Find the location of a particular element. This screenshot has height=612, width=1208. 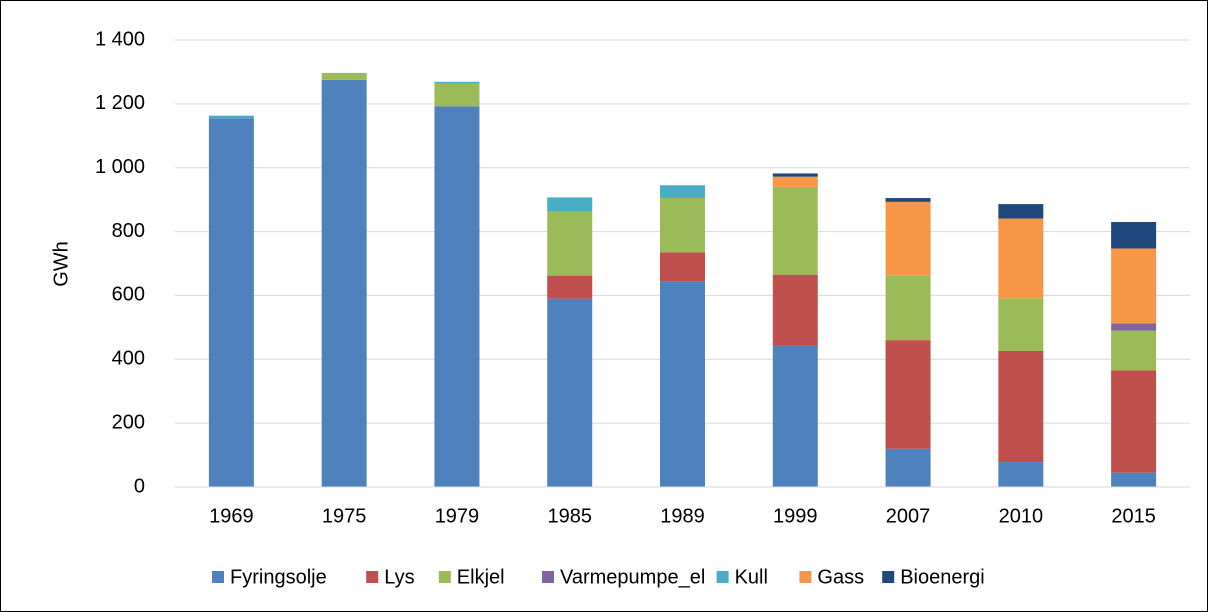

legend-label: Kull is located at coordinates (751, 577).